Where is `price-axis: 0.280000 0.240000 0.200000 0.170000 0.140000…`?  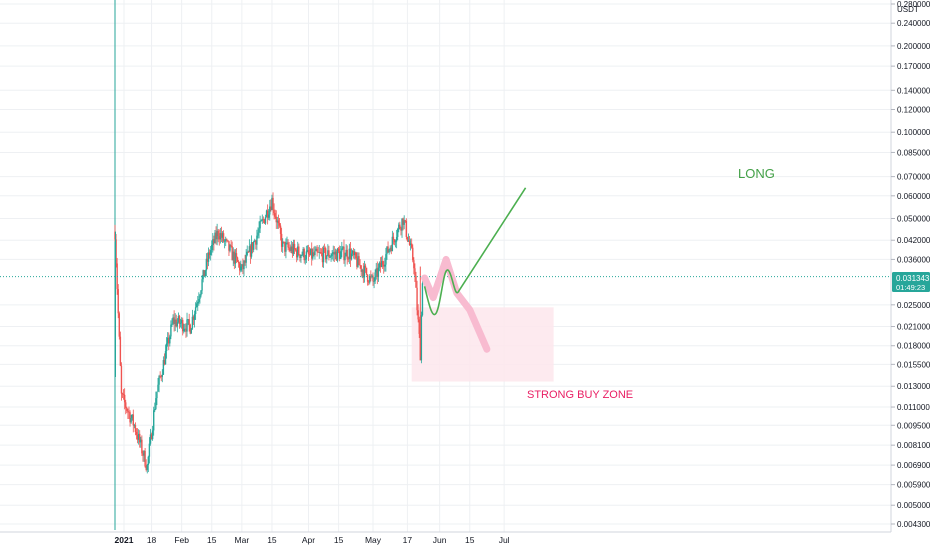
price-axis: 0.280000 0.240000 0.200000 0.170000 0.140000… is located at coordinates (911, 264).